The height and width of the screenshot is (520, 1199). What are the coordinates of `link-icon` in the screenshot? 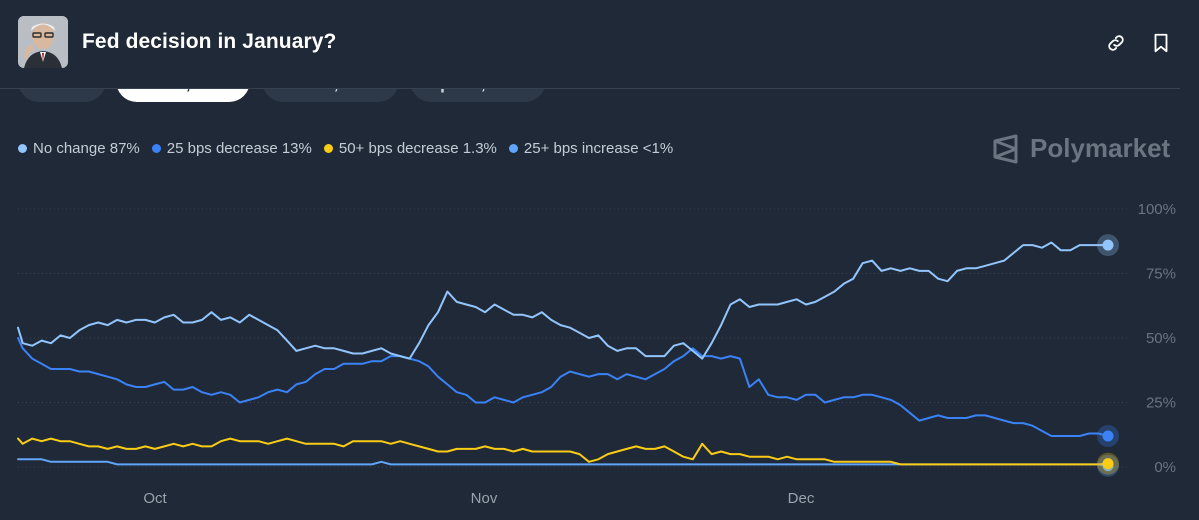 It's located at (1116, 43).